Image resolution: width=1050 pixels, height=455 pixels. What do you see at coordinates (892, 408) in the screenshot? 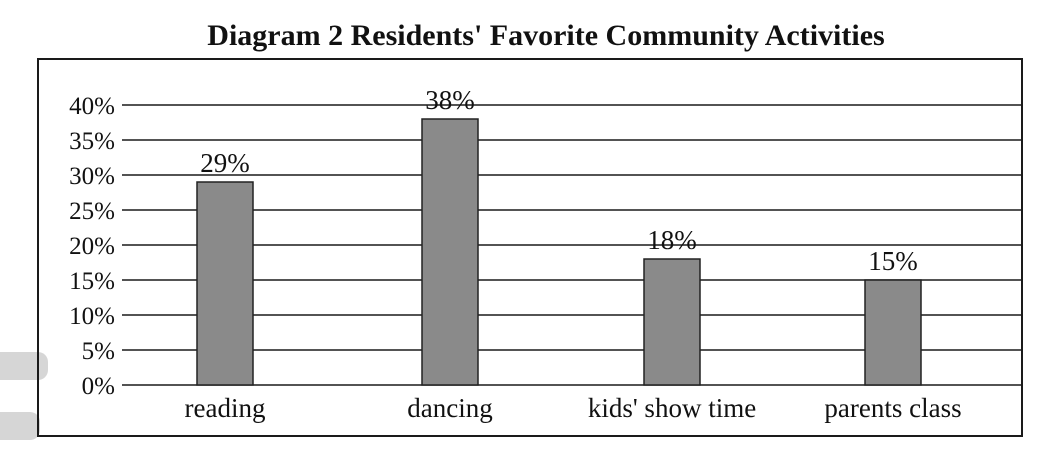
I see `category-label: parents class` at bounding box center [892, 408].